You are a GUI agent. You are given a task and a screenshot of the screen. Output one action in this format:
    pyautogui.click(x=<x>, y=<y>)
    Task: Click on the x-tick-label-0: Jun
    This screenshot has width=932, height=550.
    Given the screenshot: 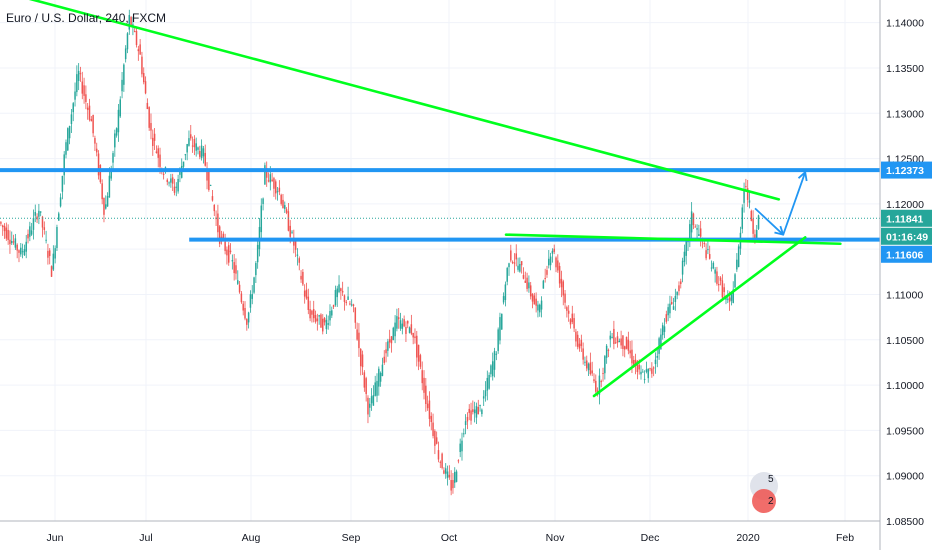 What is the action you would take?
    pyautogui.click(x=55, y=538)
    